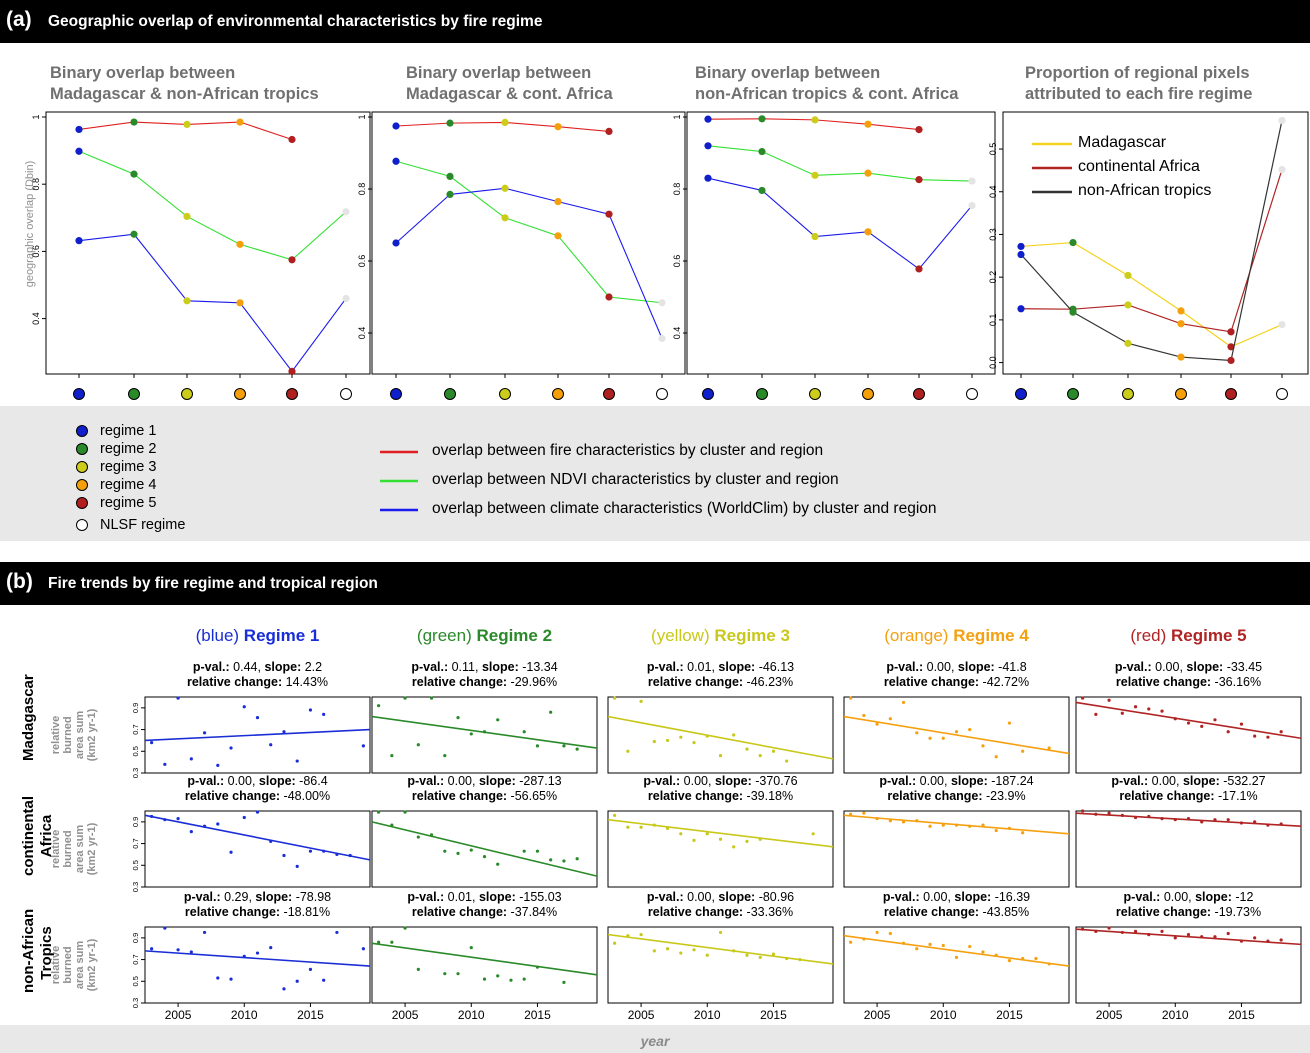 The height and width of the screenshot is (1053, 1310). Describe the element at coordinates (993, 320) in the screenshot. I see `chart-4-ytick-label: 0.1` at that location.